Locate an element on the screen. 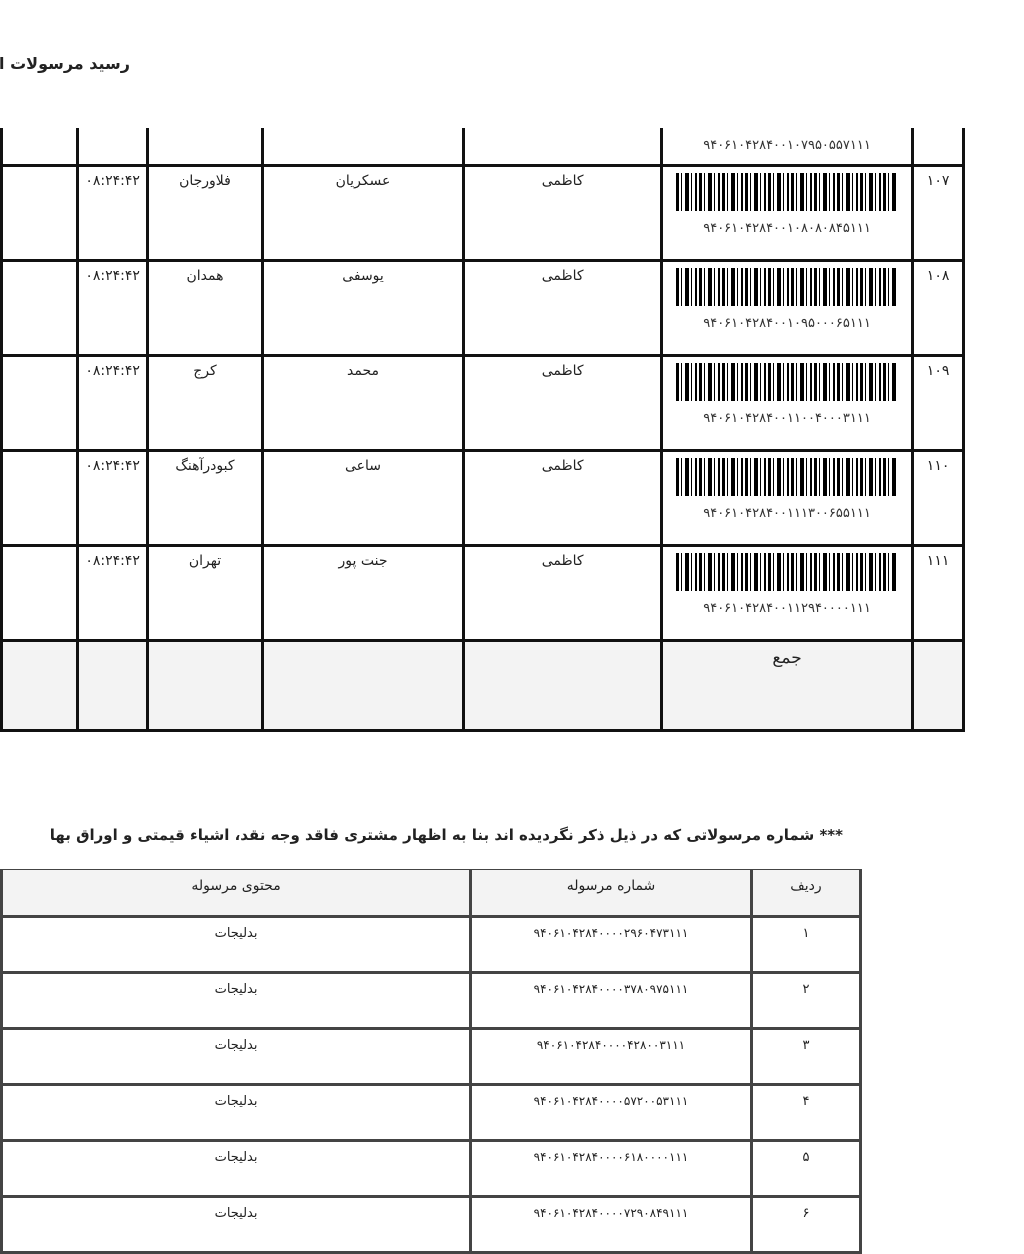 The image size is (1024, 1254). tracking-number: ۹۴۰۶۱۰۴۲۸۴۰۰۱۰۸۰۸۰۸۴۵۱۱۱ is located at coordinates (787, 228).